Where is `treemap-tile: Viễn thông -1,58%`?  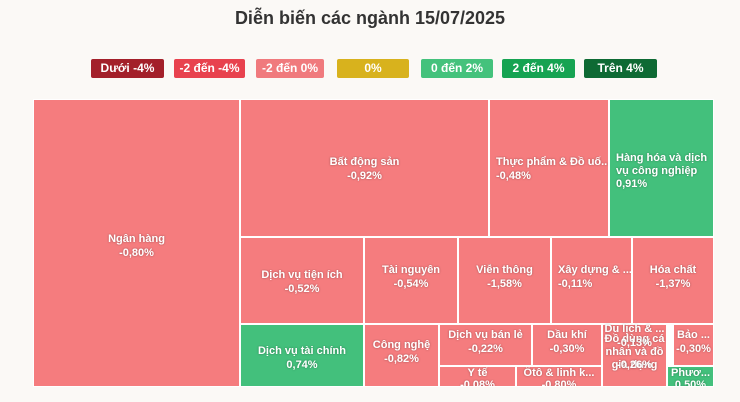
treemap-tile: Viễn thông -1,58% is located at coordinates (504, 280).